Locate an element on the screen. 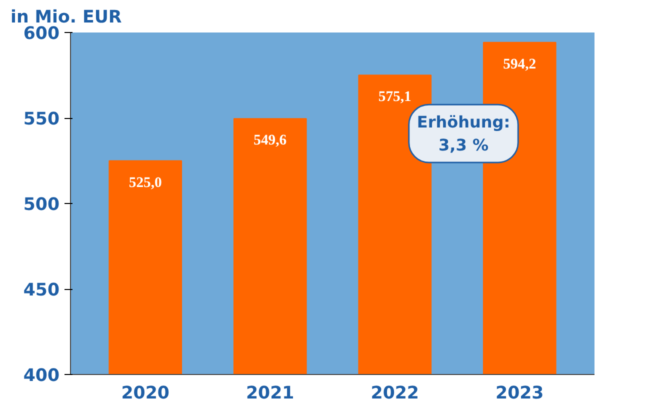 This screenshot has height=401, width=654. data-label: 549,6 is located at coordinates (270, 140).